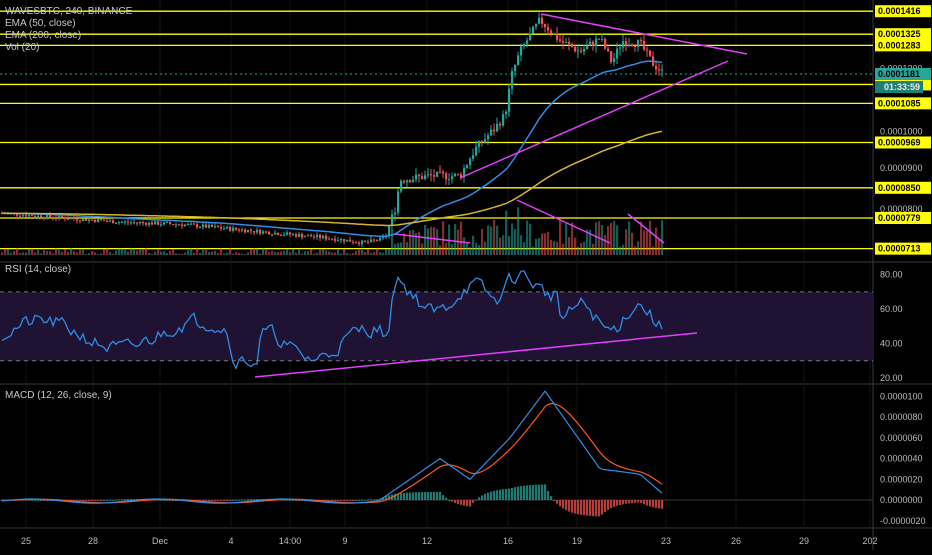  Describe the element at coordinates (22, 47) in the screenshot. I see `volume-legend: Vol (20)` at that location.